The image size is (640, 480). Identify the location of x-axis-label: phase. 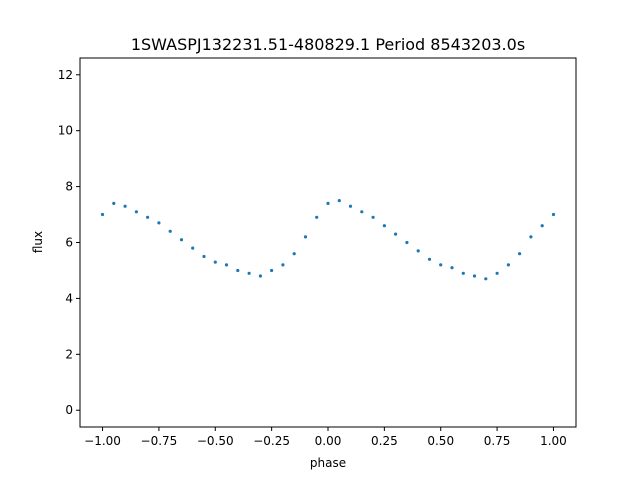
(328, 463).